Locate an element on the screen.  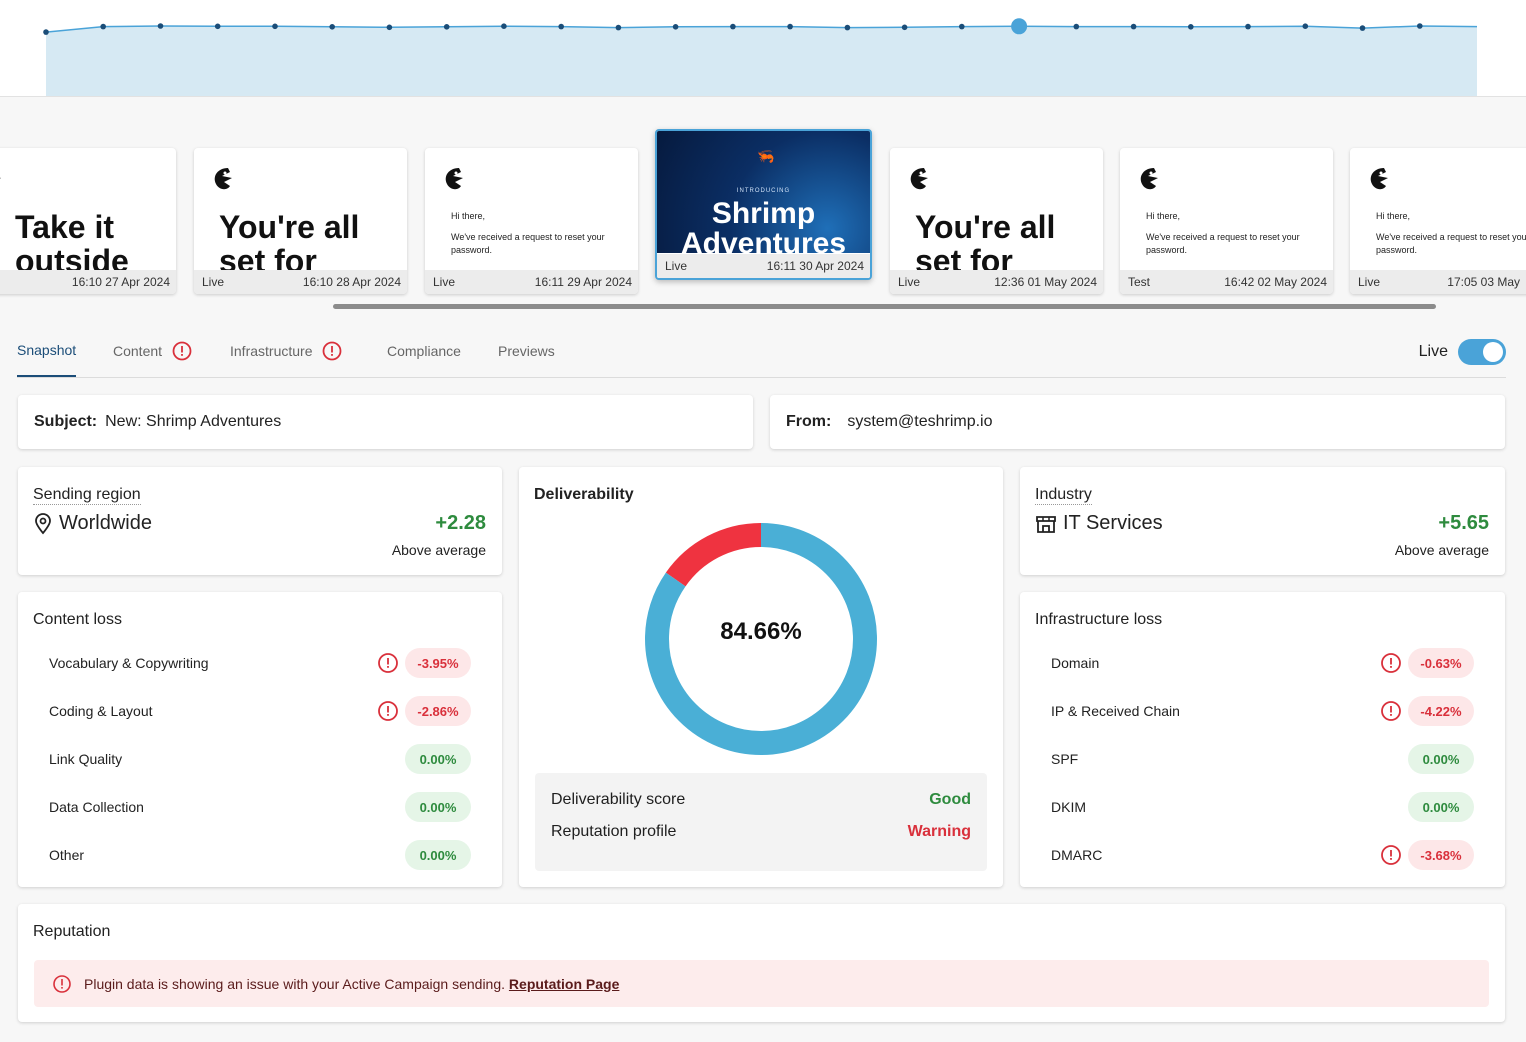
loss-row: Coding & Layout -2.86% is located at coordinates (260, 711).